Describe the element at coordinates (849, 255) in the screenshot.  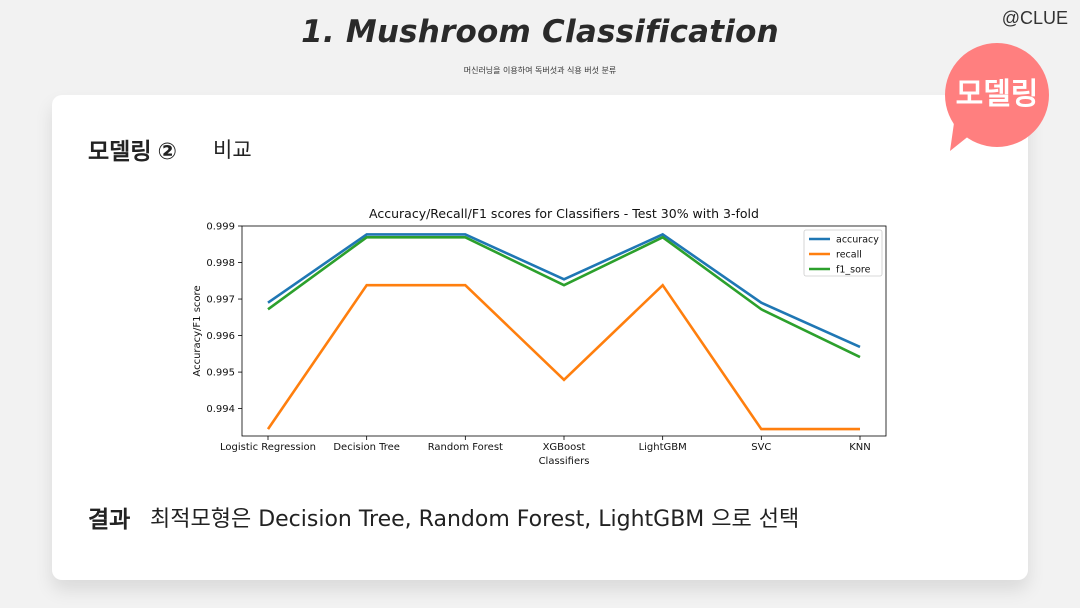
I see `legend-entry: recall` at that location.